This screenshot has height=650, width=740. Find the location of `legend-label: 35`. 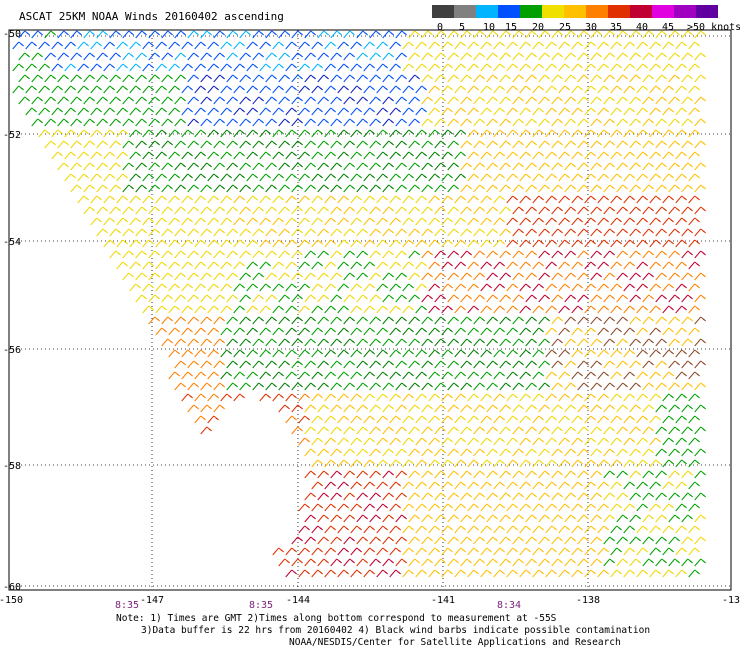

legend-label: 35 is located at coordinates (616, 27).